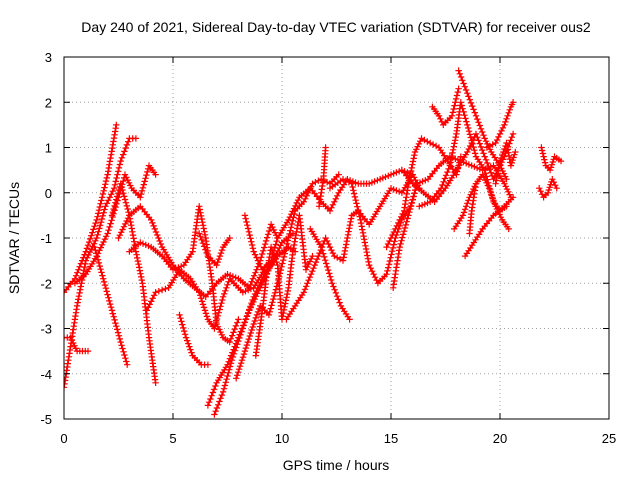 This screenshot has height=480, width=640. I want to click on x-tick-label: 20, so click(500, 438).